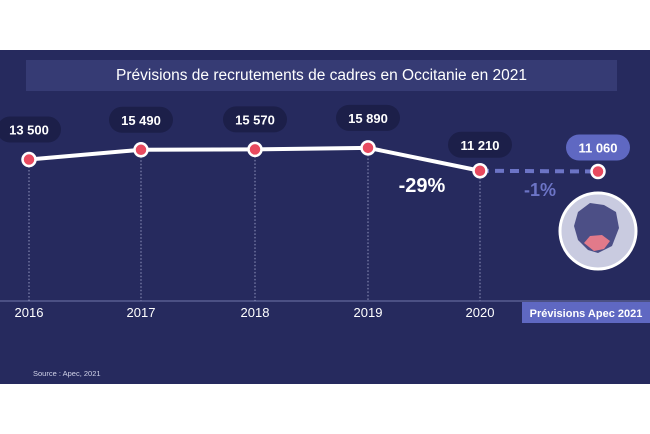 This screenshot has height=434, width=650. Describe the element at coordinates (141, 150) in the screenshot. I see `data-point-2017` at that location.